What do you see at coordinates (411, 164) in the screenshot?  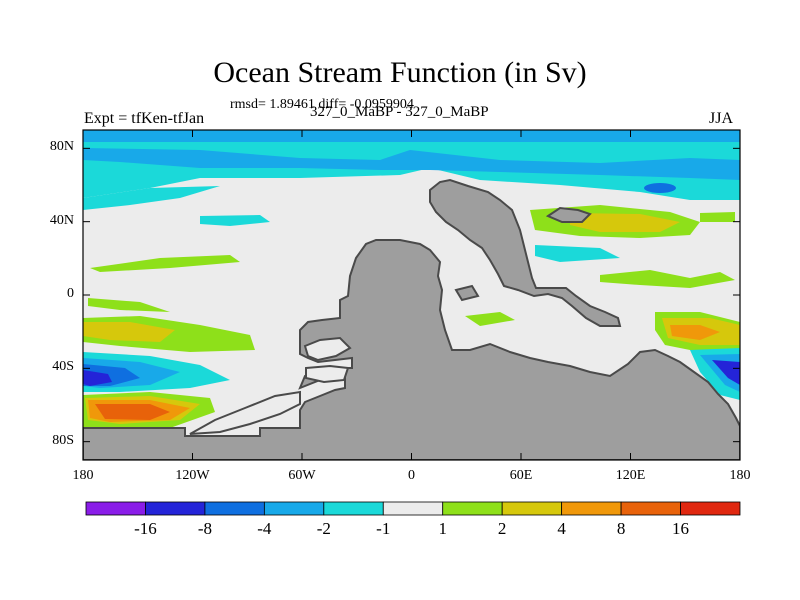 I see `contour-arctic-stronger` at bounding box center [411, 164].